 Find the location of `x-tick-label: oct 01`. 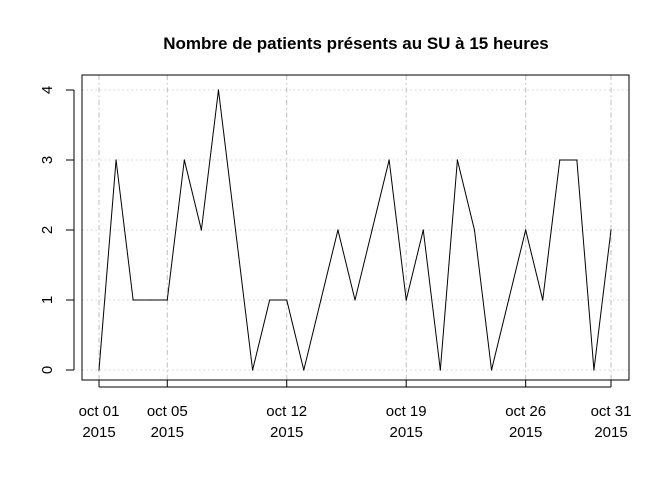

x-tick-label: oct 01 is located at coordinates (99, 411).